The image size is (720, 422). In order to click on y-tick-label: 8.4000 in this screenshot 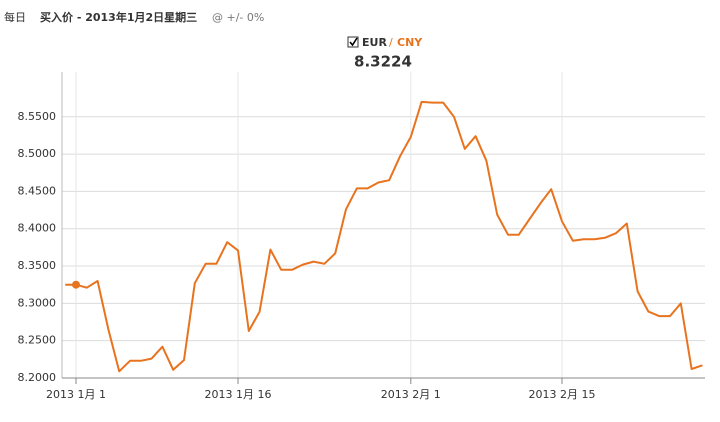, I will do `click(37, 228)`.